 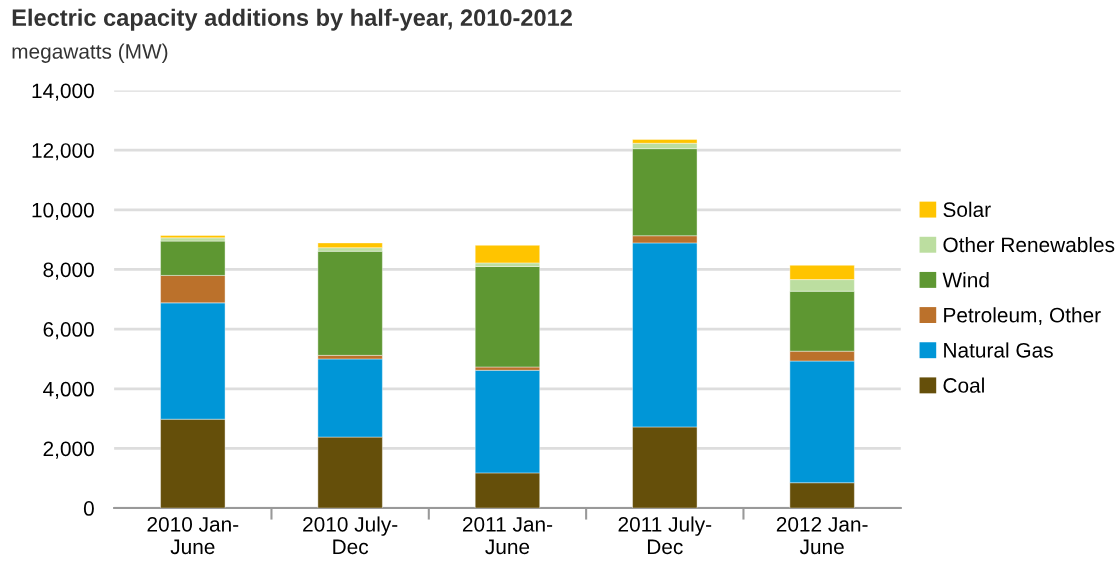 I want to click on legend-label: Natural Gas, so click(x=998, y=350).